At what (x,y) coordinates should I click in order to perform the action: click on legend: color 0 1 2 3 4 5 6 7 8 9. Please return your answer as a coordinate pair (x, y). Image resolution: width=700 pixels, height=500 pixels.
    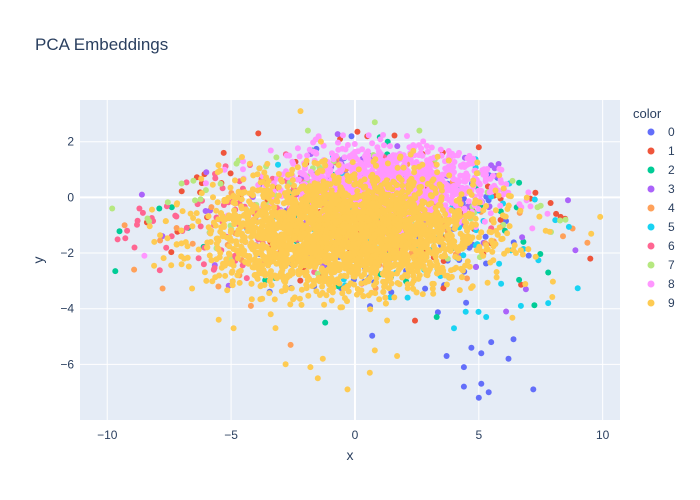
    Looking at the image, I should click on (654, 208).